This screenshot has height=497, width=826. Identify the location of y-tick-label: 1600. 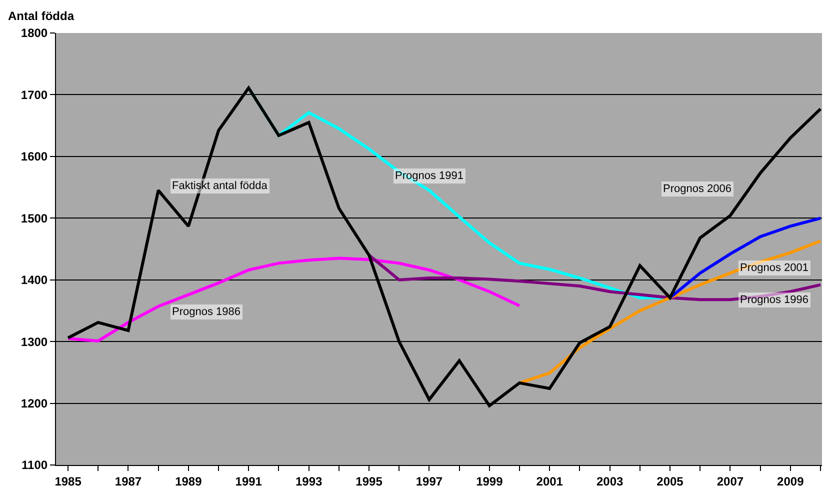
(34, 157).